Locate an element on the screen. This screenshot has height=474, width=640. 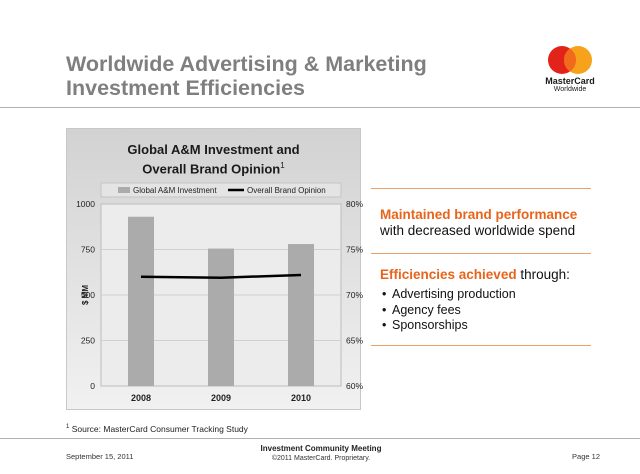
y2-tick-label: 60% is located at coordinates (354, 386).